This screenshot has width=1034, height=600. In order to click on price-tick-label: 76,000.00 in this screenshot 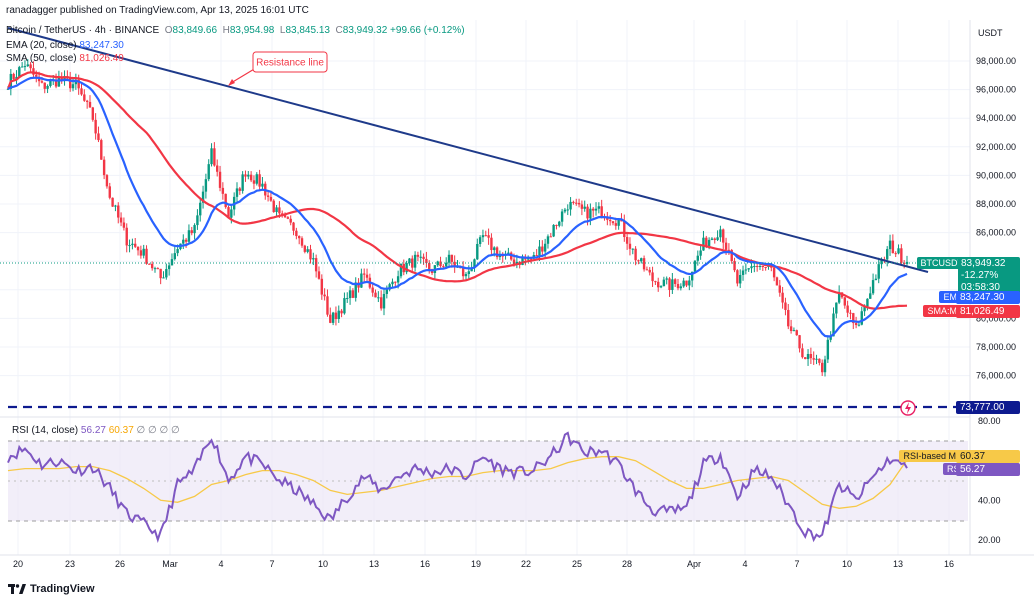, I will do `click(996, 376)`.